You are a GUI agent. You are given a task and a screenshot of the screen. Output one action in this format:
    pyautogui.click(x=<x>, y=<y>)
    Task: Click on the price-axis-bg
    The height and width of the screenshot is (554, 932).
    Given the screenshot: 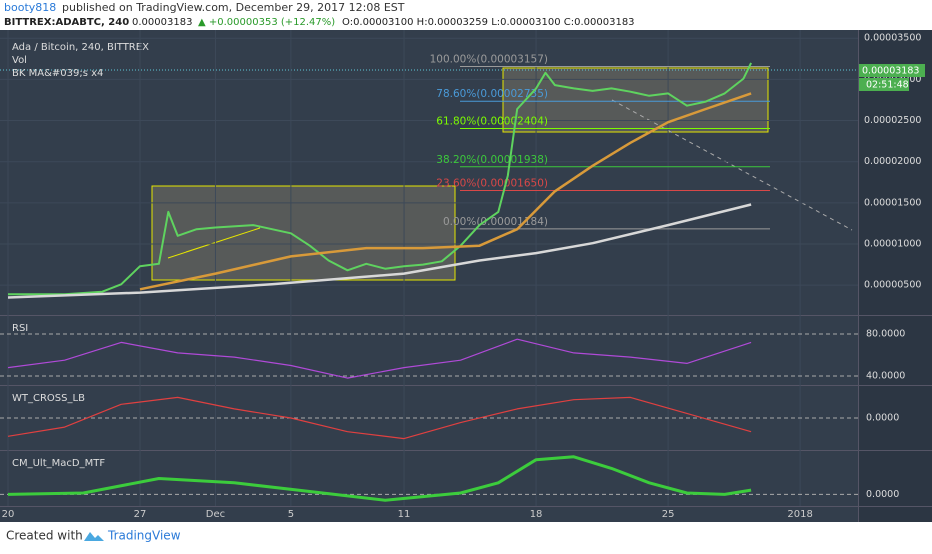 What is the action you would take?
    pyautogui.click(x=895, y=276)
    